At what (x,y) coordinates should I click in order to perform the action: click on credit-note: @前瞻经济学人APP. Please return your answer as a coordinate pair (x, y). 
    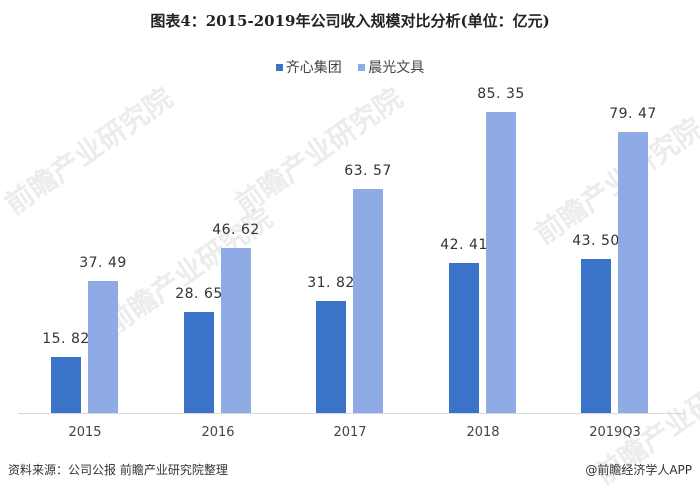
    Looking at the image, I should click on (638, 470).